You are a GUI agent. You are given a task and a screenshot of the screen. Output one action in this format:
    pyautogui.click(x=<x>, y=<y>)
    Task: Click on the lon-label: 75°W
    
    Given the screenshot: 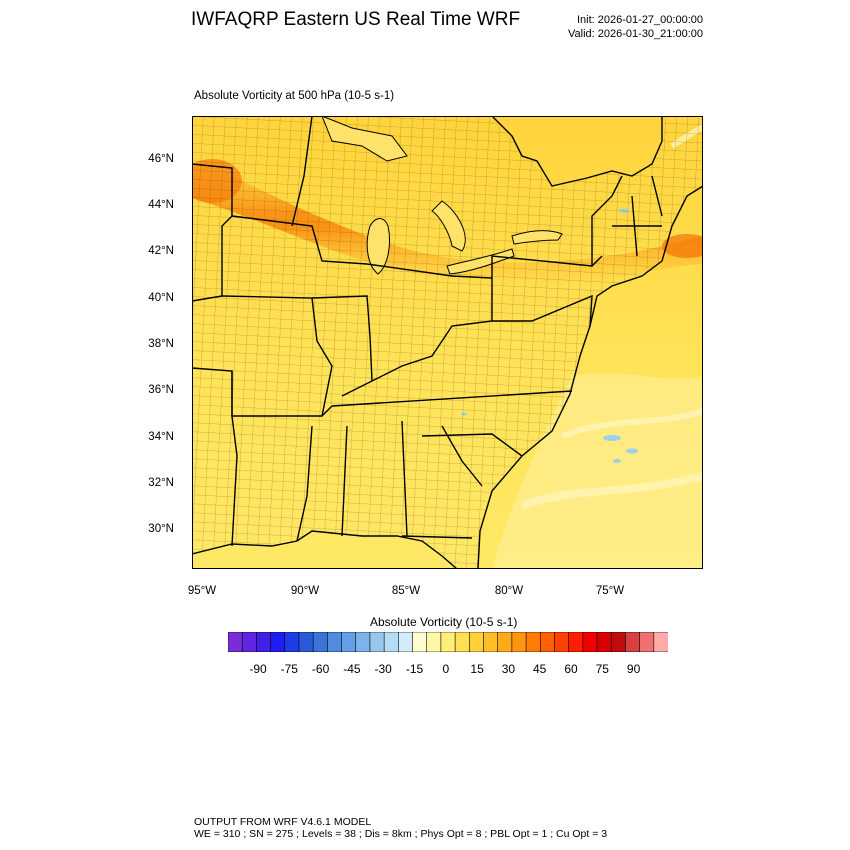 What is the action you would take?
    pyautogui.click(x=610, y=591)
    